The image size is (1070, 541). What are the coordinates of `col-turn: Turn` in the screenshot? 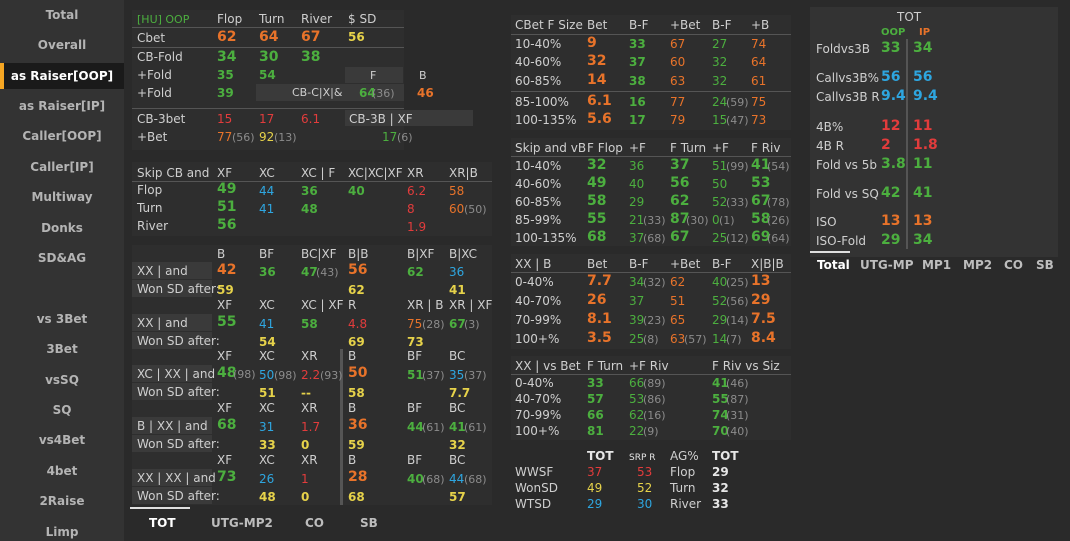 It's located at (272, 19).